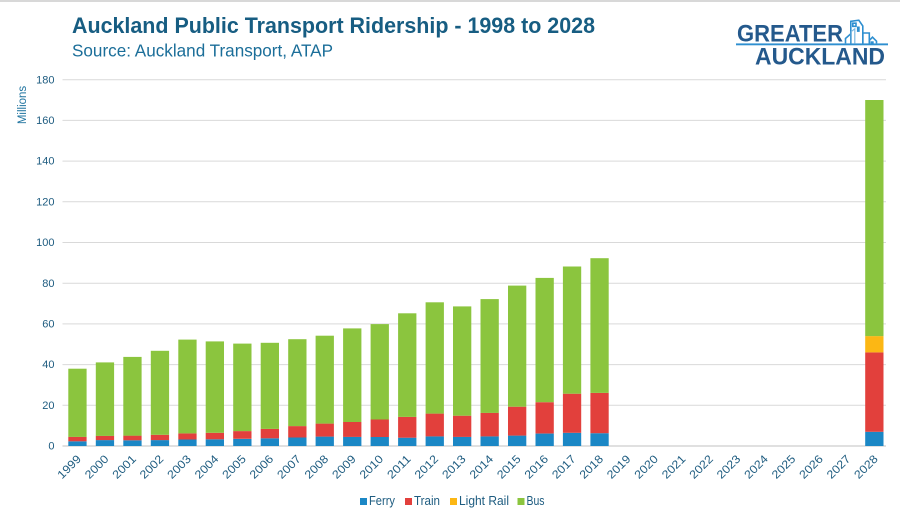 The height and width of the screenshot is (515, 900). What do you see at coordinates (484, 501) in the screenshot?
I see `svg-text: Light Rail` at bounding box center [484, 501].